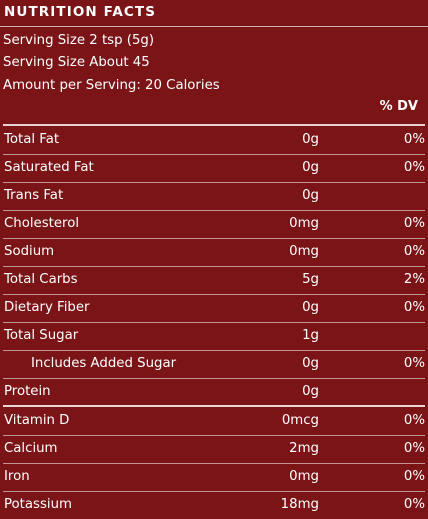  I want to click on serving-size-line: Serving Size 2 tsp (5g), so click(79, 40).